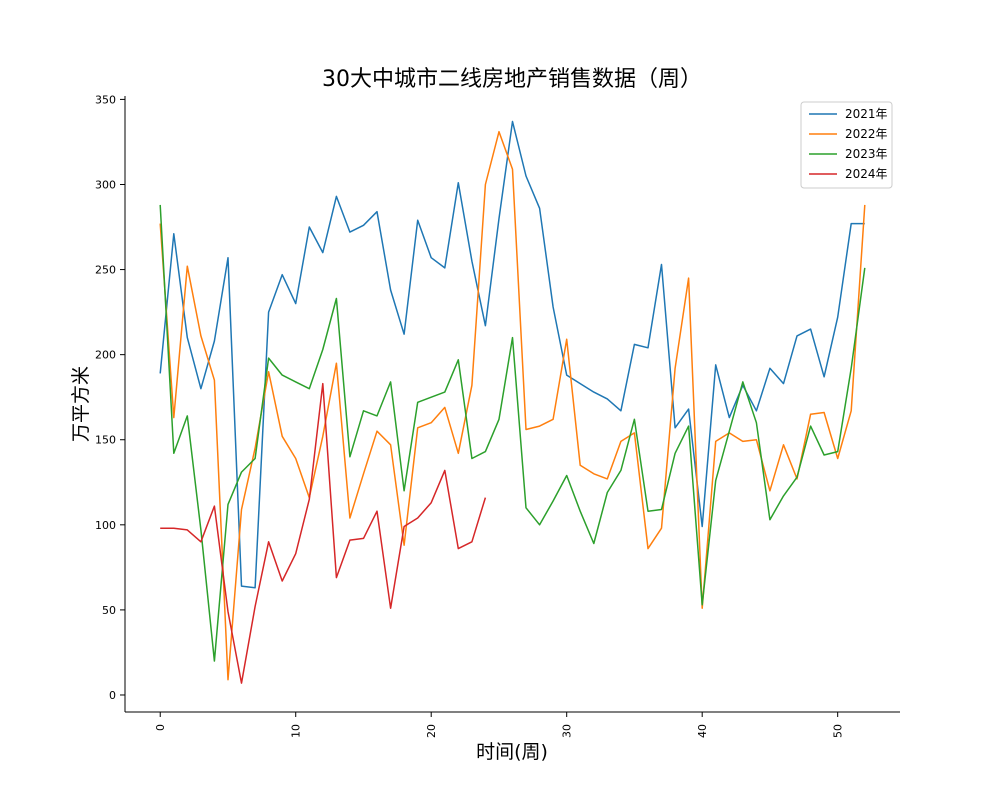 The width and height of the screenshot is (1000, 800). I want to click on x-axis-label: 时间(周), so click(512, 752).